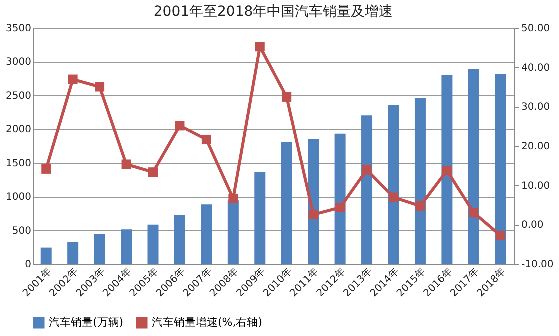  What do you see at coordinates (533, 226) in the screenshot?
I see `y2-tick-label: 0.00` at bounding box center [533, 226].